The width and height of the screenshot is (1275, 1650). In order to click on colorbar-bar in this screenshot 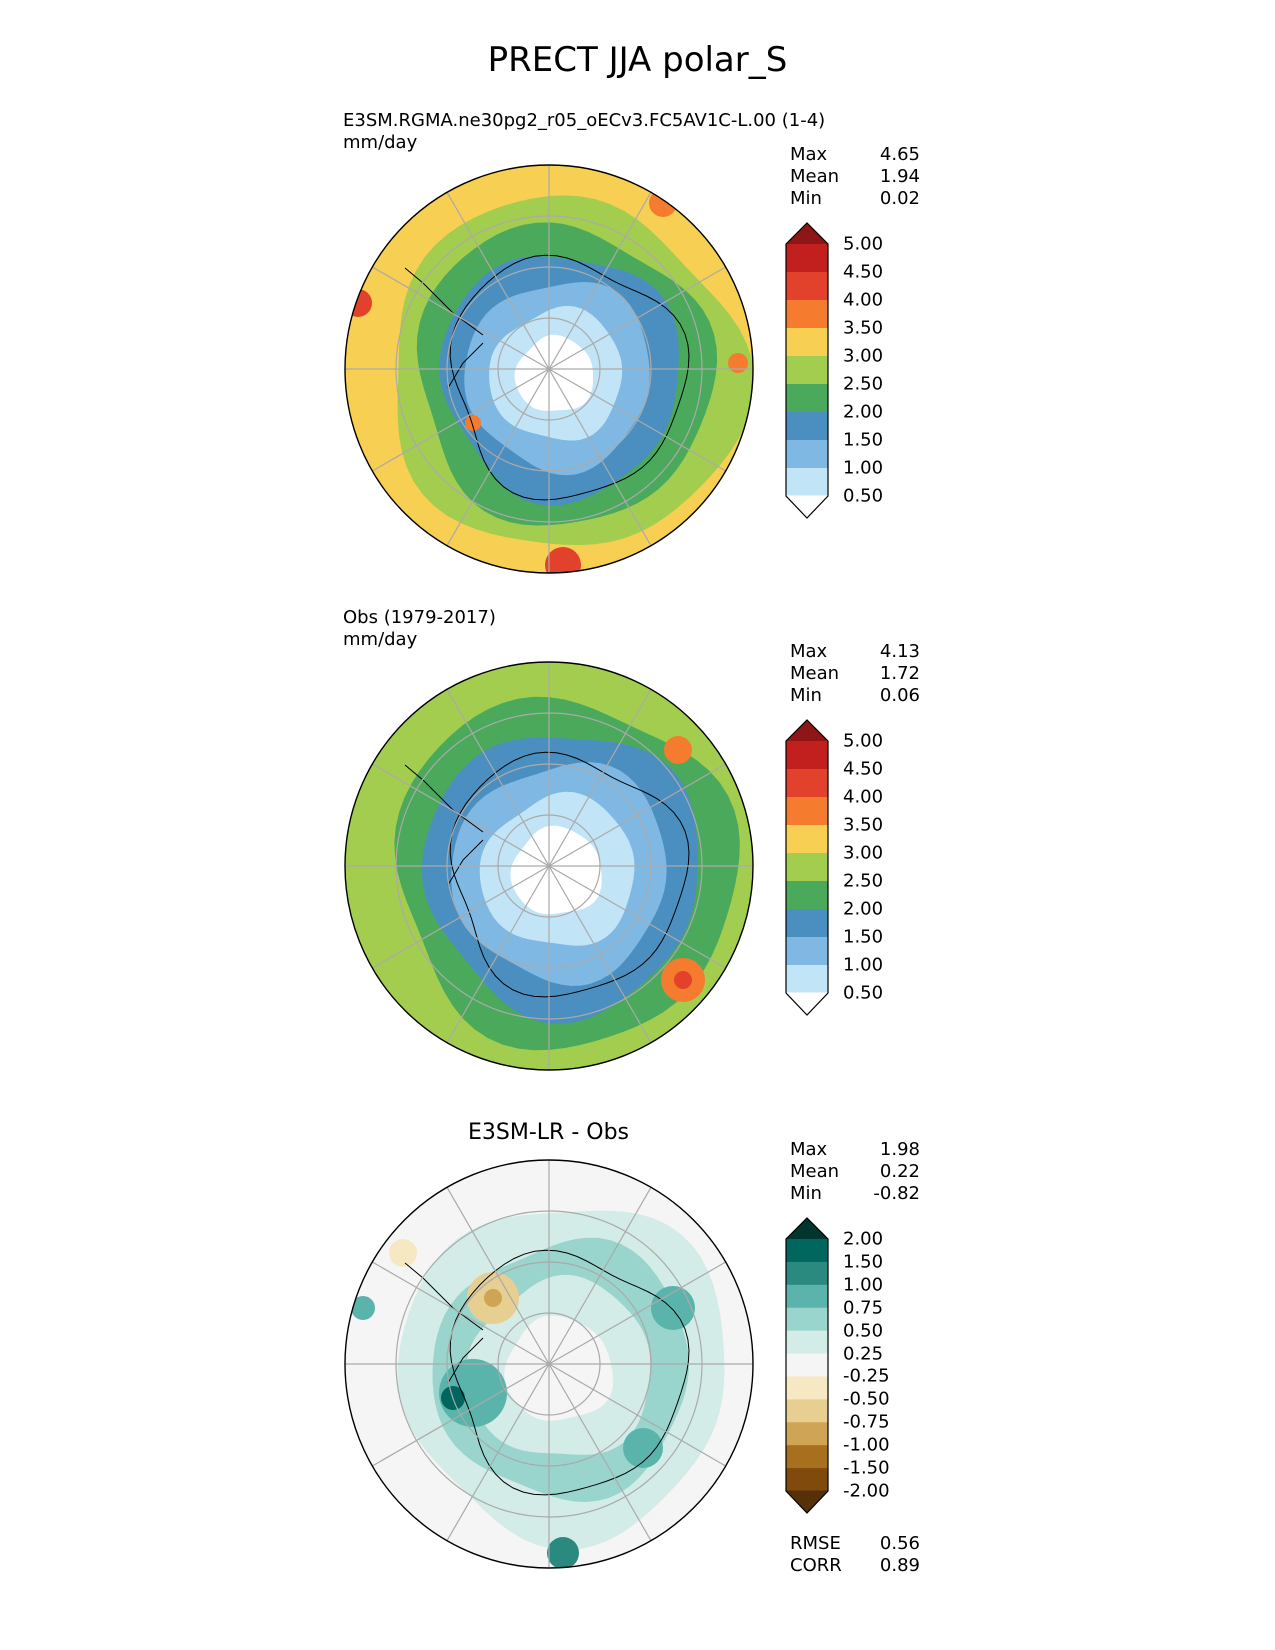, I will do `click(807, 867)`.